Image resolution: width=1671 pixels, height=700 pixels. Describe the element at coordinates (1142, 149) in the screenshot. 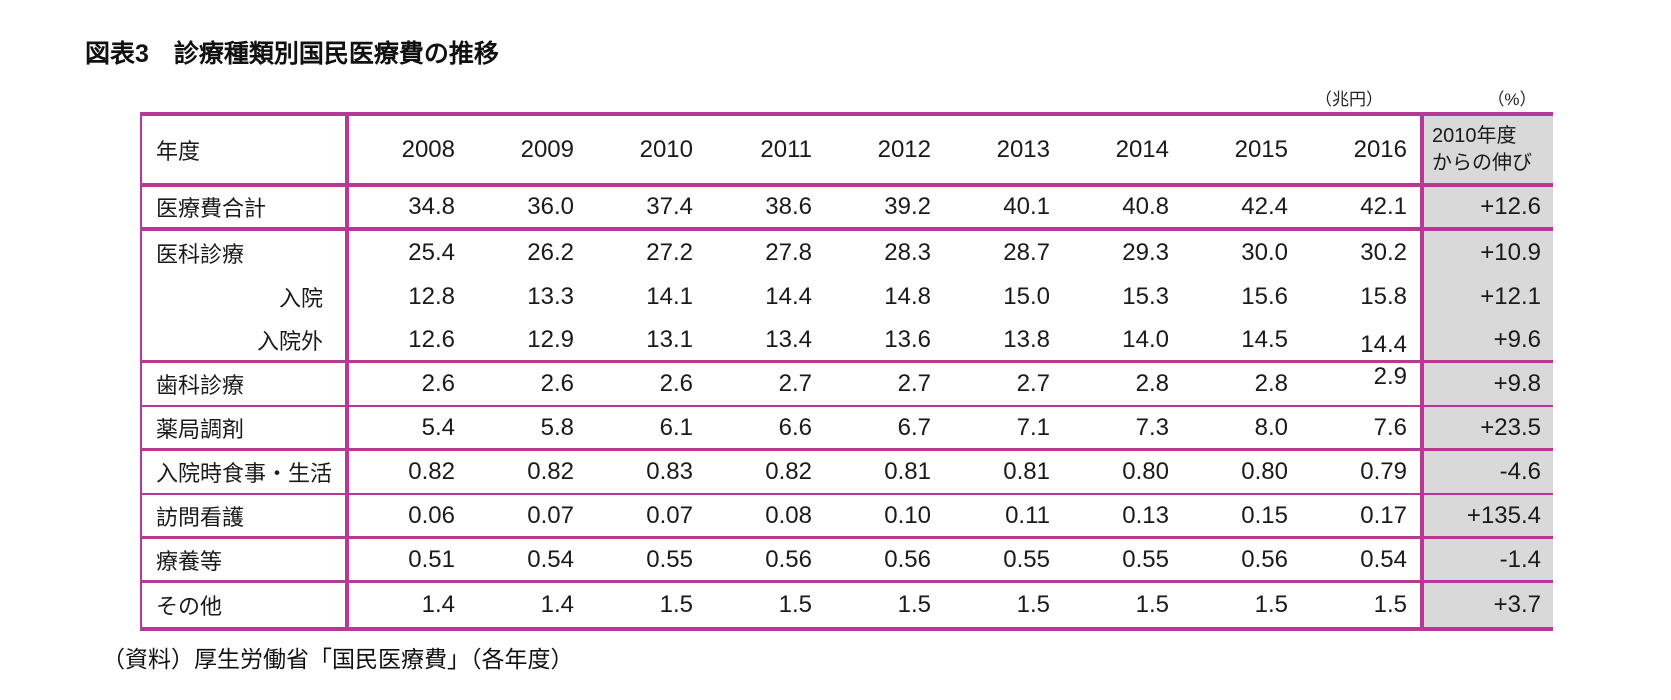

I see `year-column-header: 2014` at that location.